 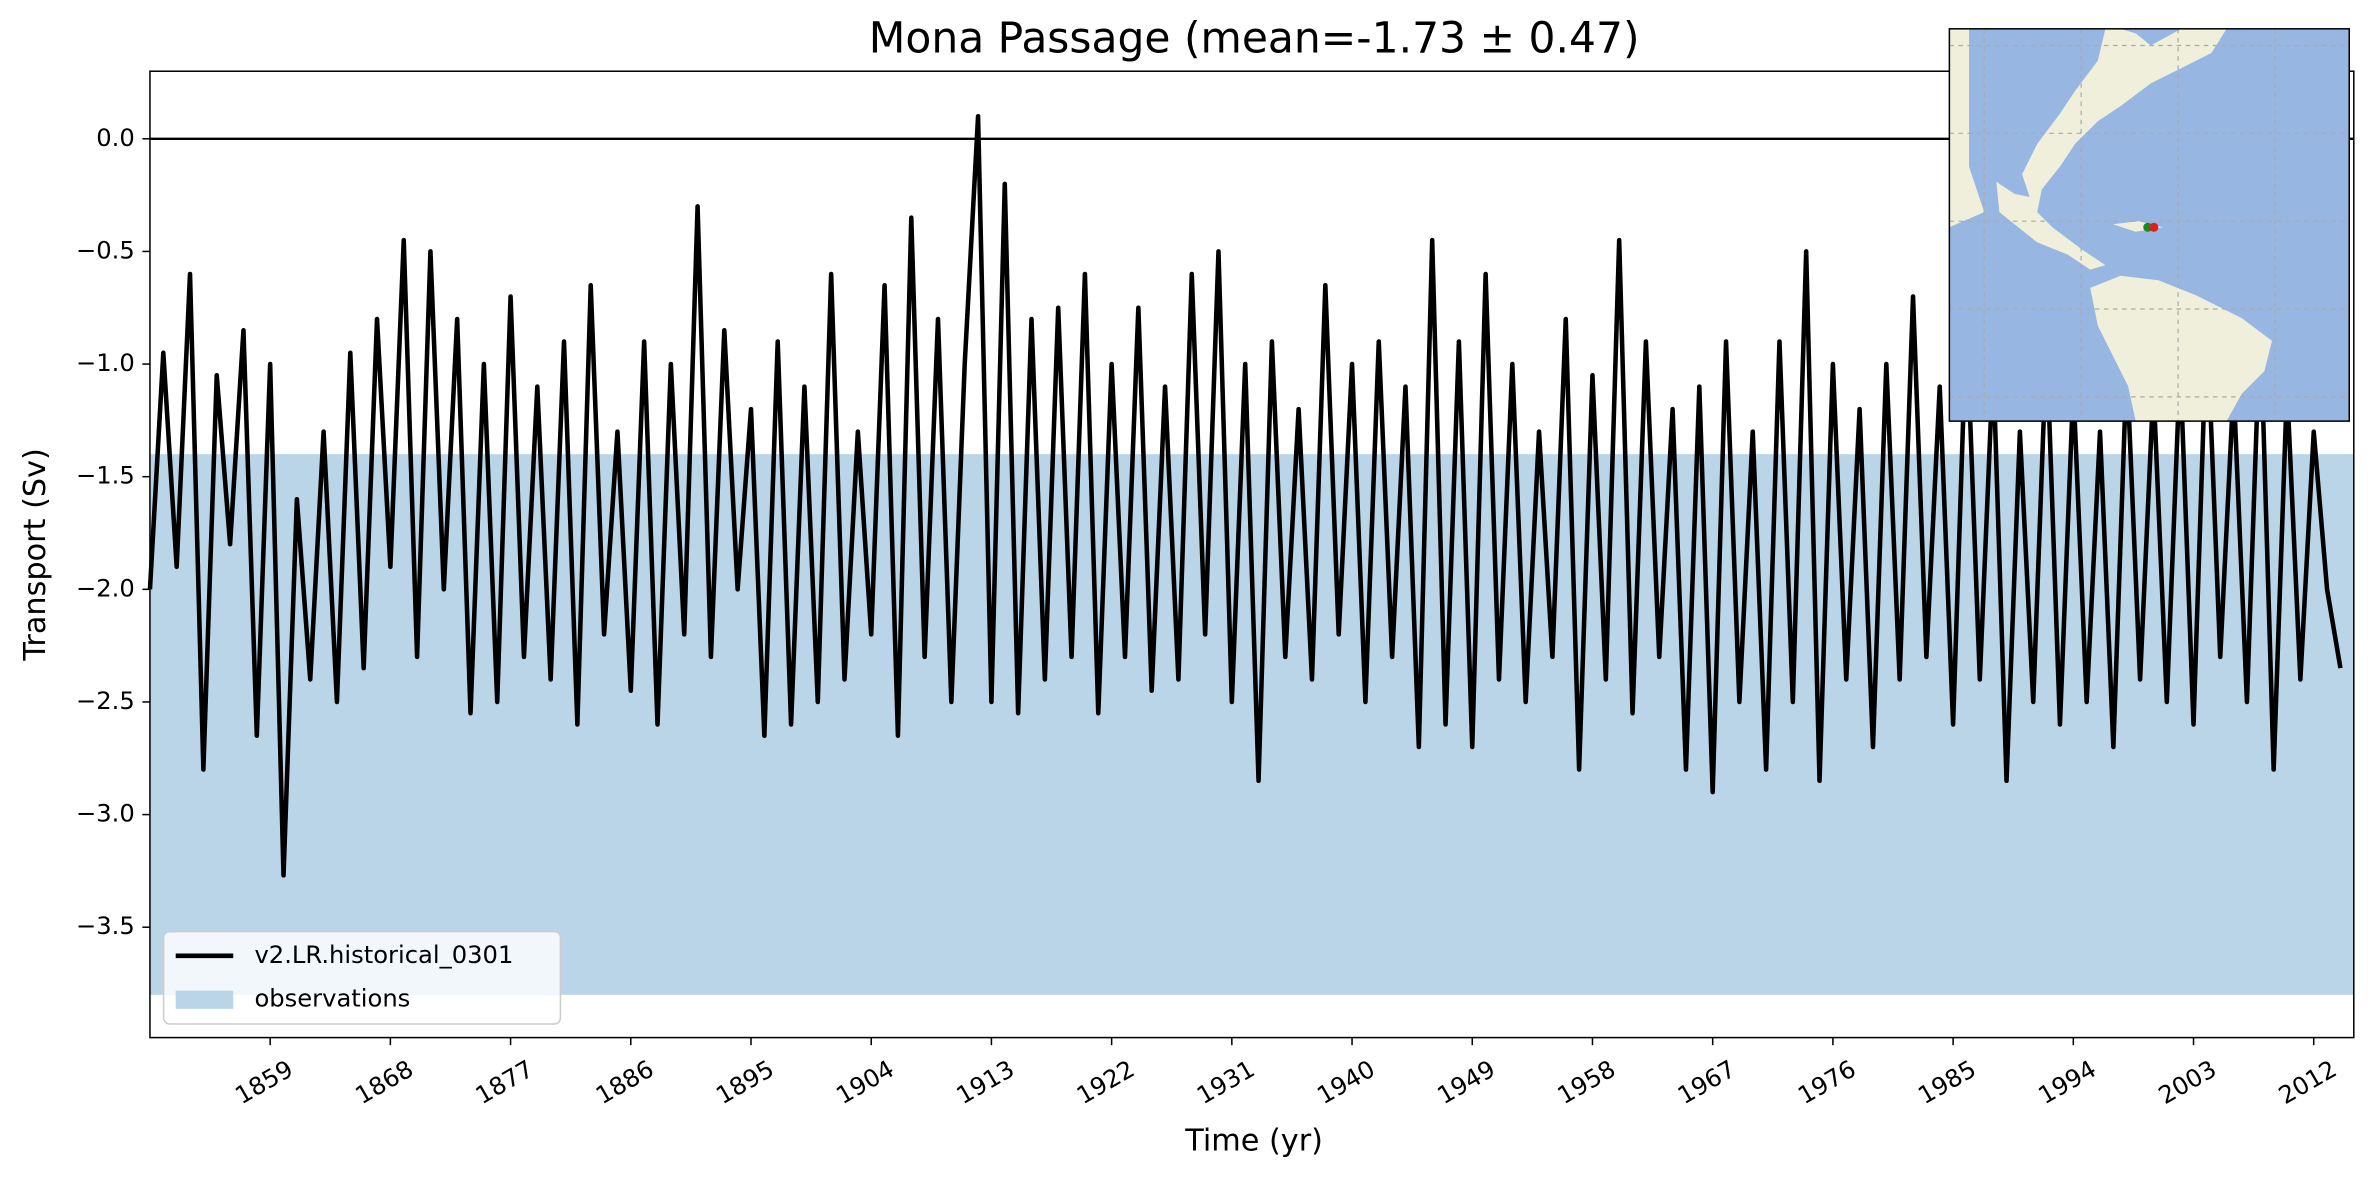 What do you see at coordinates (384, 1082) in the screenshot?
I see `x-tick-label: 1868` at bounding box center [384, 1082].